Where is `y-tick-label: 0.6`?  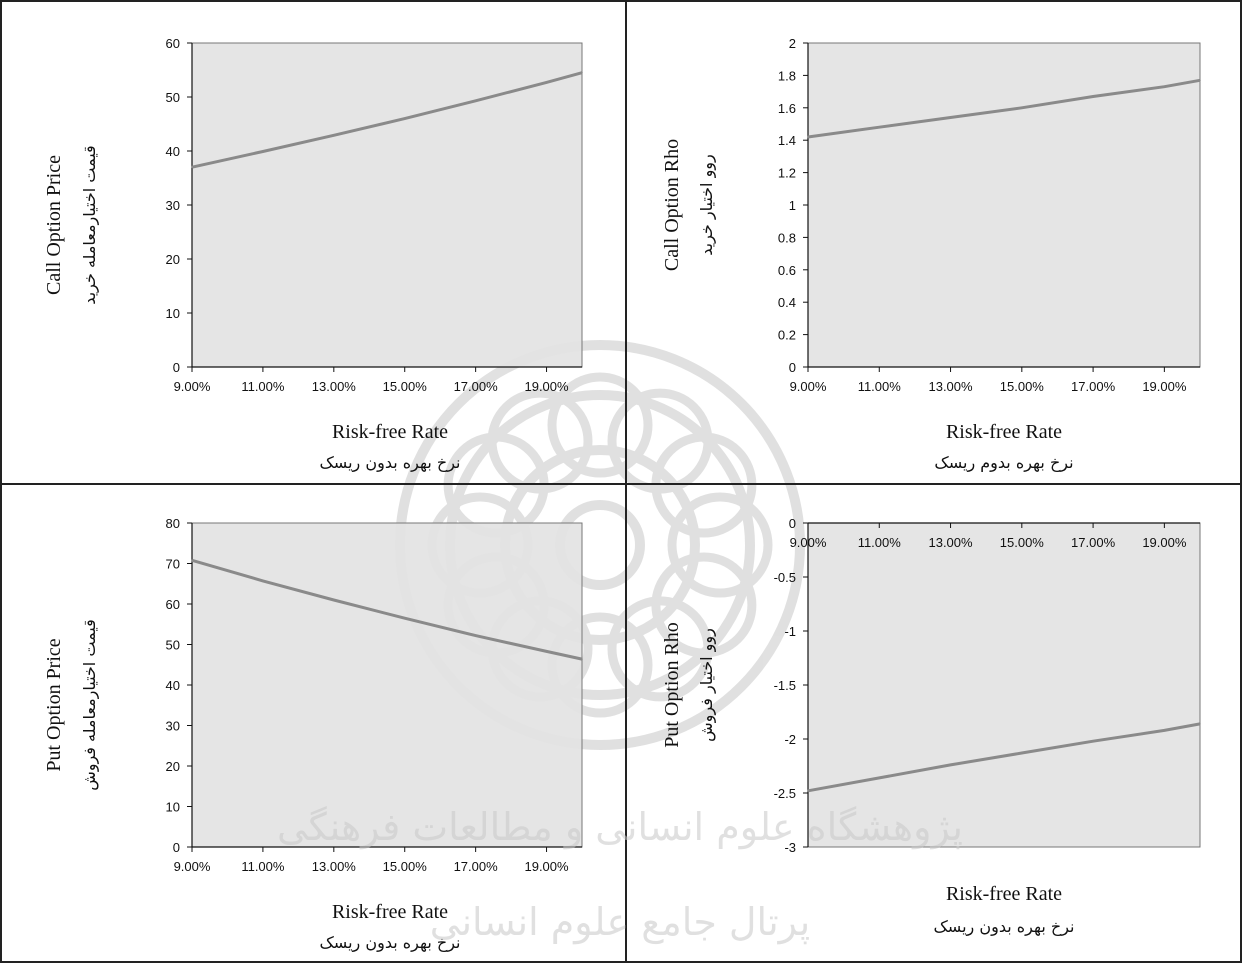
y-tick-label: 0.6 is located at coordinates (787, 270).